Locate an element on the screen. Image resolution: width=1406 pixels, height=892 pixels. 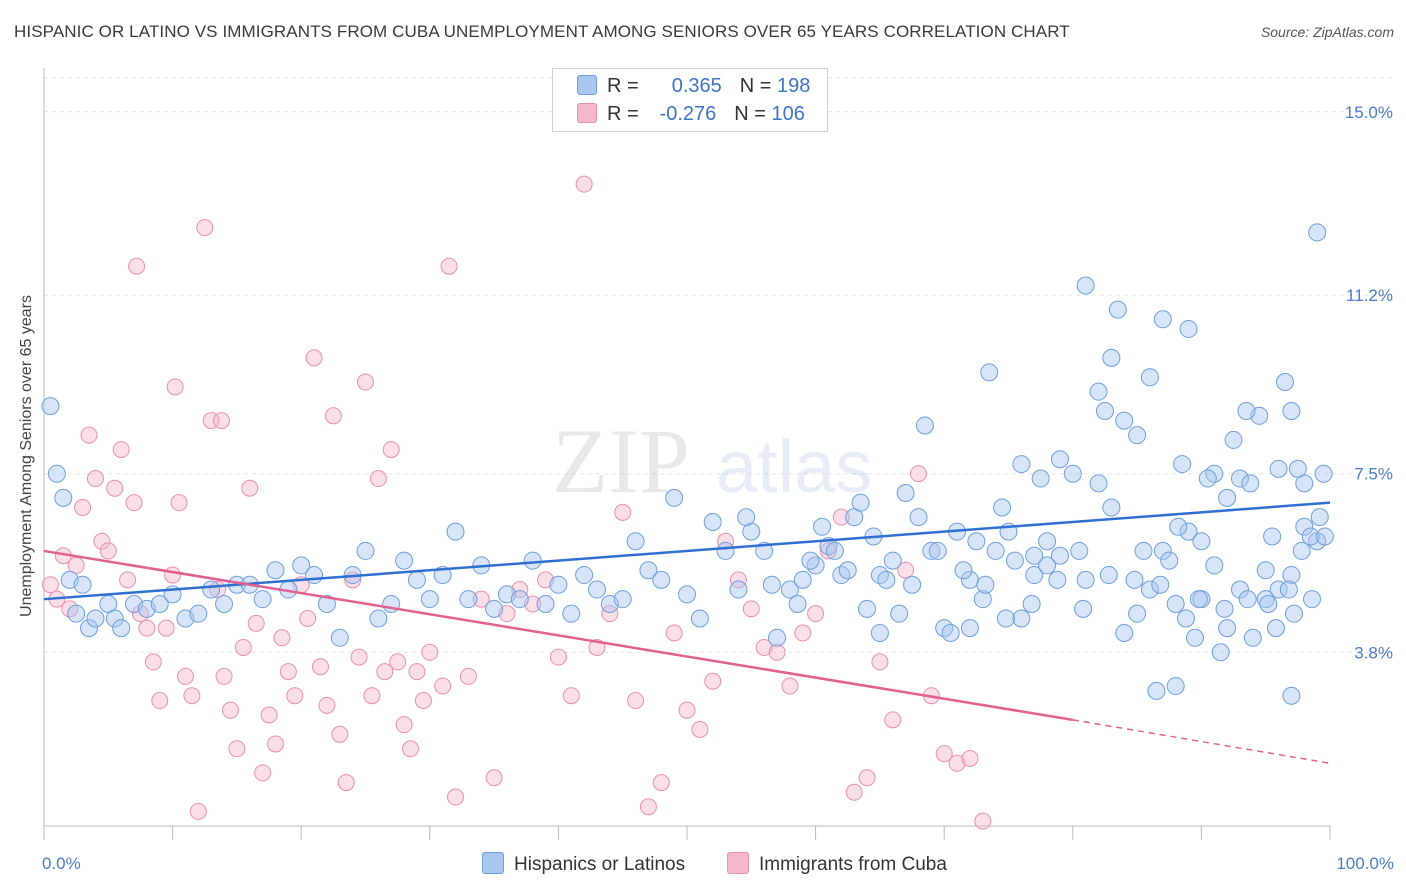
legend-n-value: 106 is located at coordinates (788, 114).